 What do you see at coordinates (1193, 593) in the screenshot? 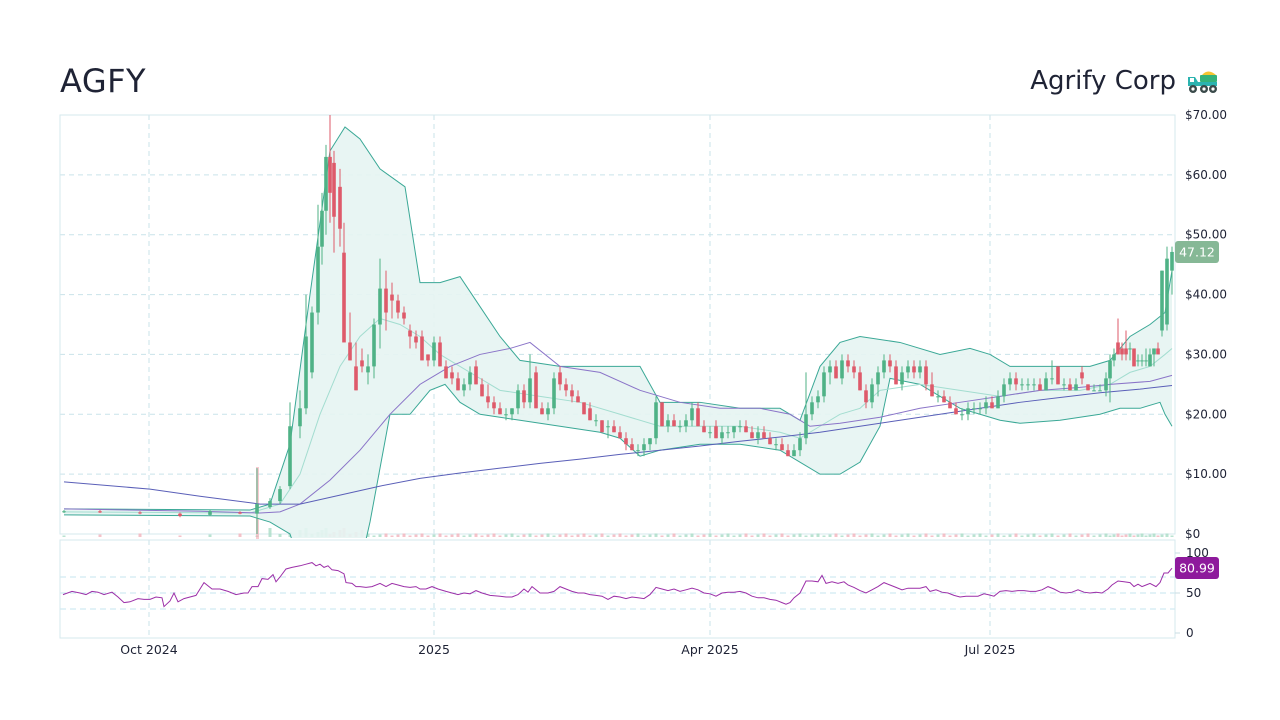
I see `rsi-axis-label: 50` at bounding box center [1193, 593].